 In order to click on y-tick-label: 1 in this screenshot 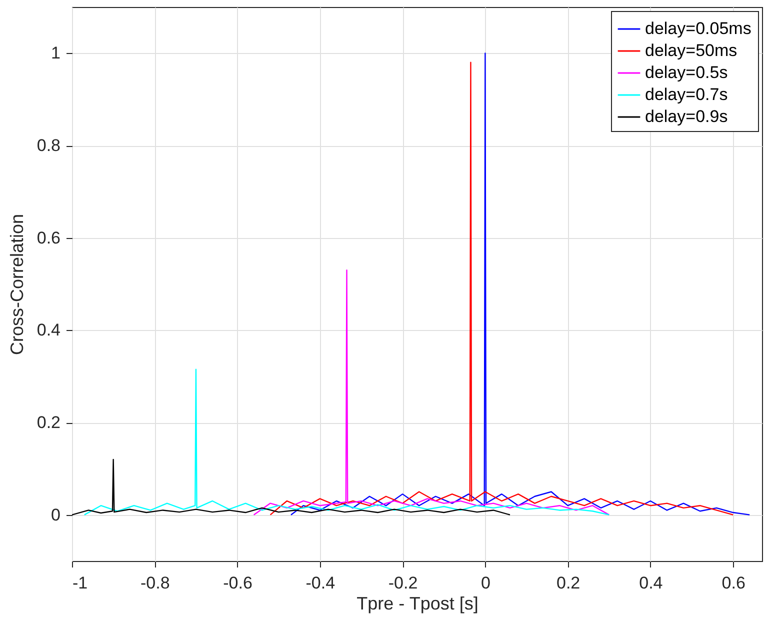, I will do `click(55, 53)`.